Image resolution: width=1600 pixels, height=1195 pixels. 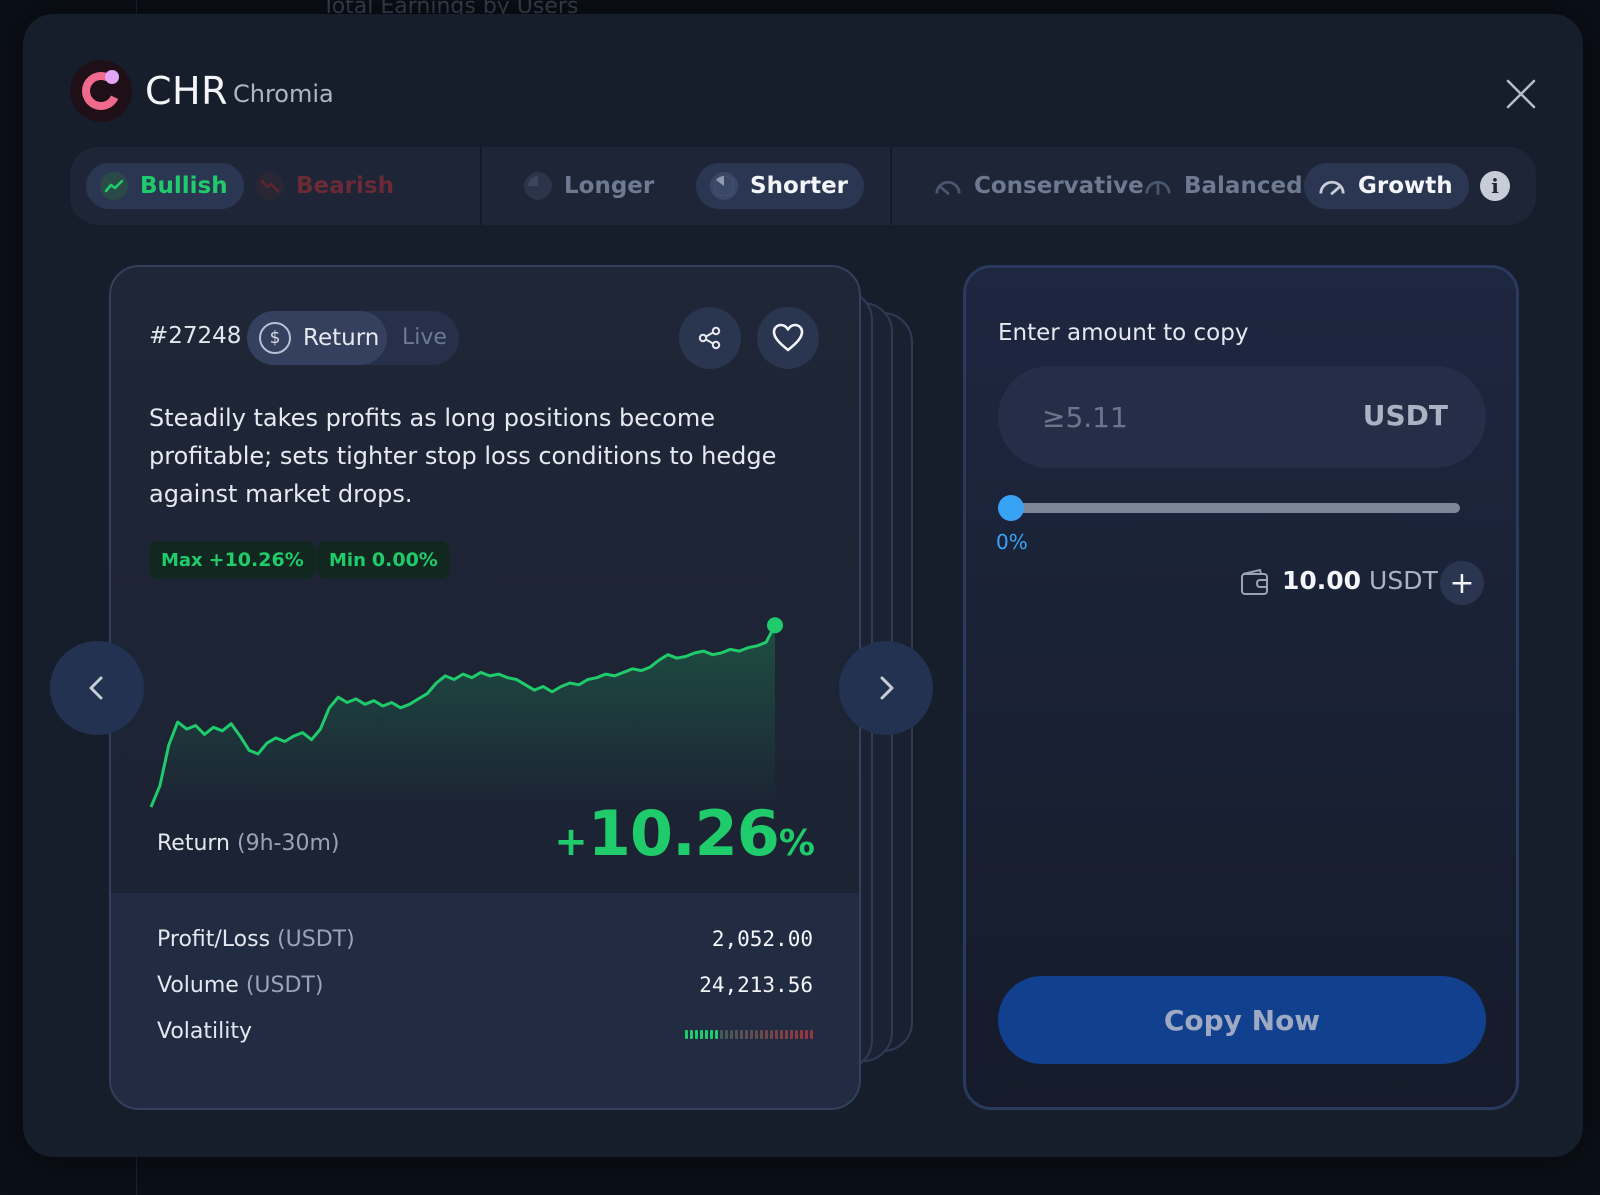 What do you see at coordinates (571, 842) in the screenshot?
I see `return-sign: +` at bounding box center [571, 842].